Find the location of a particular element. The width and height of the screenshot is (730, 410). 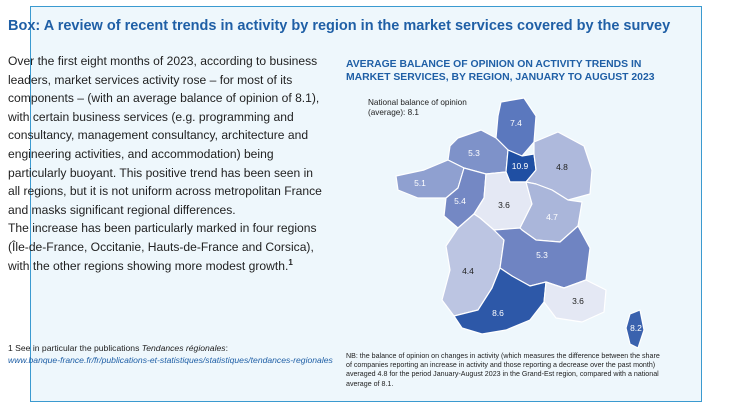

value-label-bourgogne-franche-comte: 4.7 is located at coordinates (552, 217).